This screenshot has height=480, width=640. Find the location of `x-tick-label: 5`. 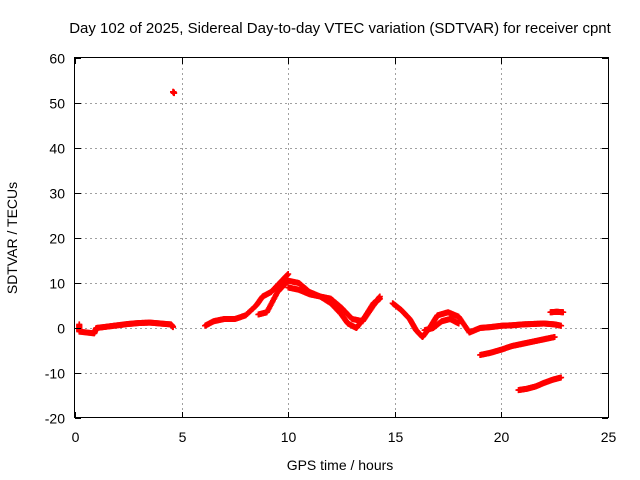

x-tick-label: 5 is located at coordinates (183, 437).